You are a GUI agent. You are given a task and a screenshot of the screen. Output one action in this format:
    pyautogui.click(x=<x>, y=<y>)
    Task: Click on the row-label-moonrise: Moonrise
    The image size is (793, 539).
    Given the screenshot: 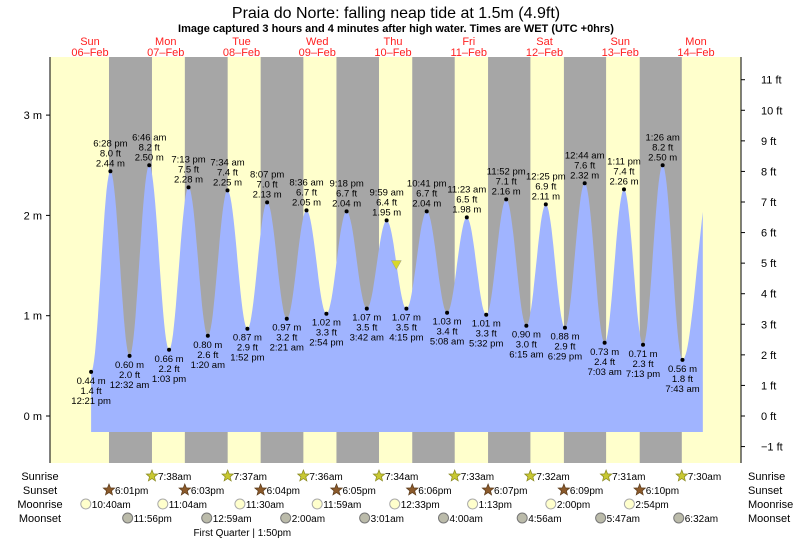 What is the action you would take?
    pyautogui.click(x=39, y=505)
    